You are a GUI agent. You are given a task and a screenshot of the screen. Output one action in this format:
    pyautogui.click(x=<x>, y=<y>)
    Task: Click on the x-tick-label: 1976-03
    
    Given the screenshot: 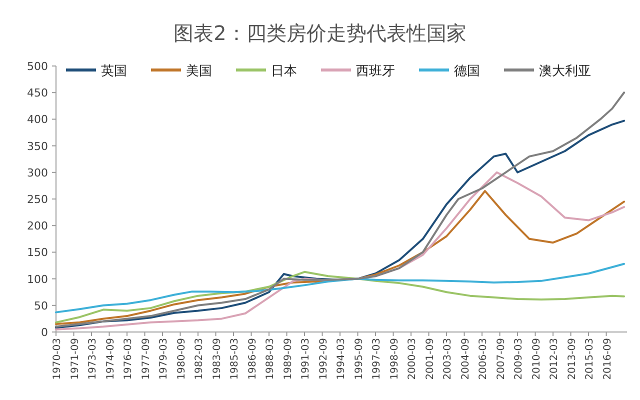 What is the action you would take?
    pyautogui.click(x=128, y=359)
    